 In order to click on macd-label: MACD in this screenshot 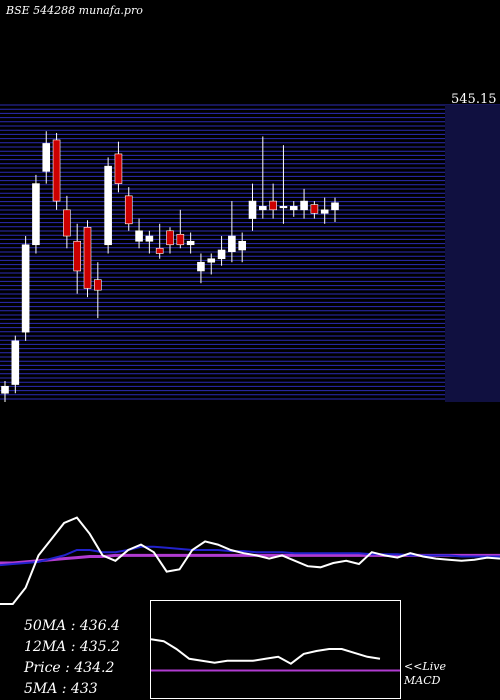, I will do `click(422, 680)`.